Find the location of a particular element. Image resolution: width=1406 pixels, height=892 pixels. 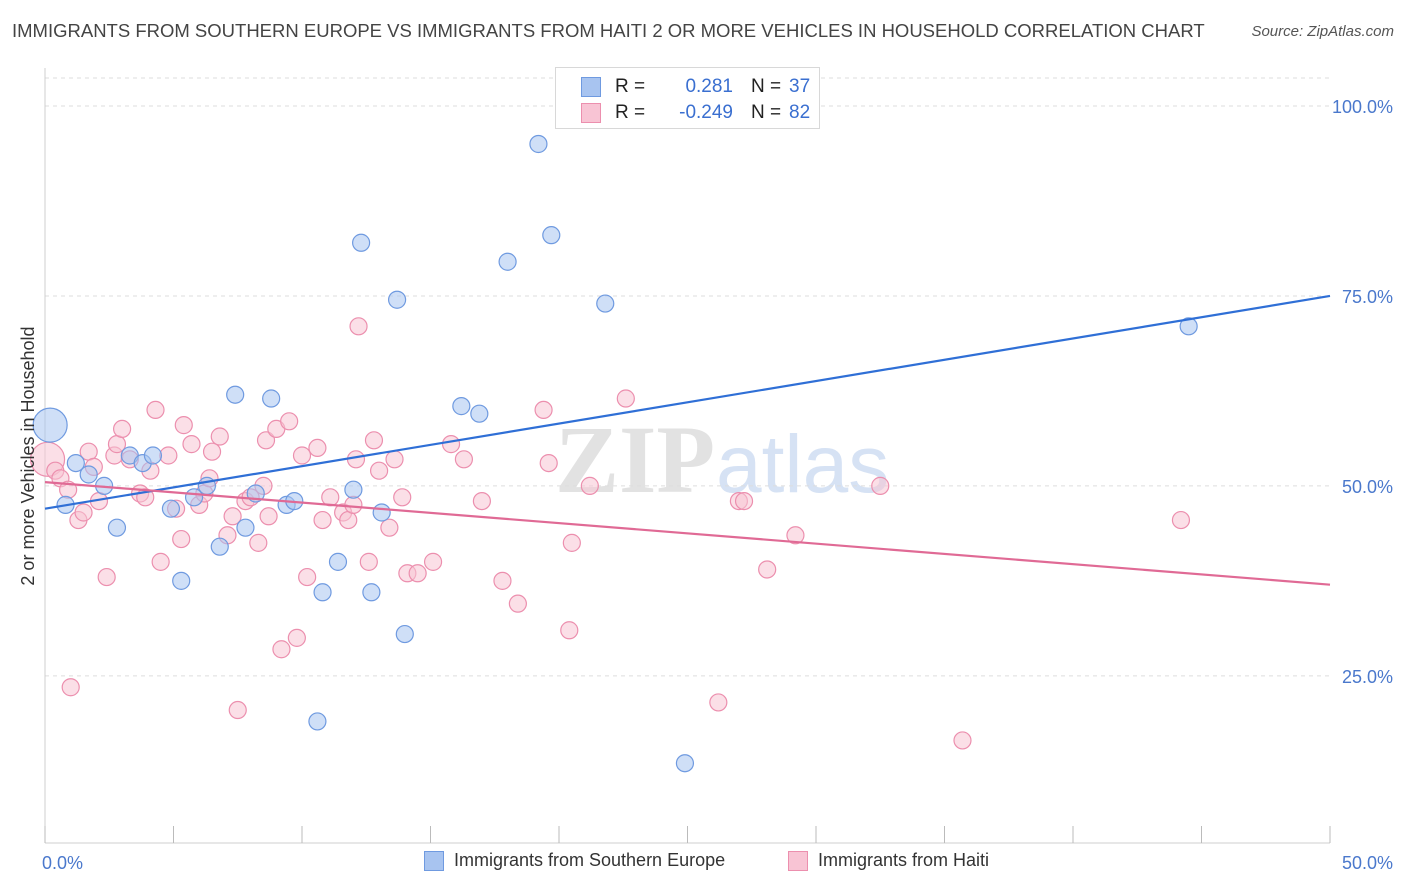

stats-r-value: 0.281 is located at coordinates (709, 86).